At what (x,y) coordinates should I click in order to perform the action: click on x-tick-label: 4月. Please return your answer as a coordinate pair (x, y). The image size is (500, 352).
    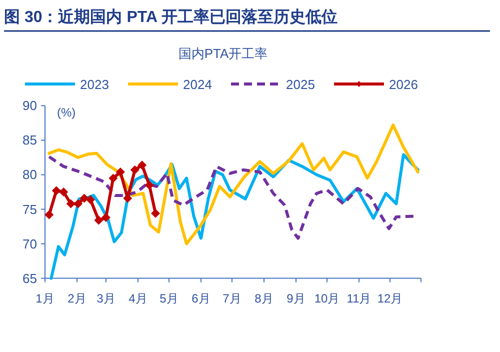
    Looking at the image, I should click on (138, 298).